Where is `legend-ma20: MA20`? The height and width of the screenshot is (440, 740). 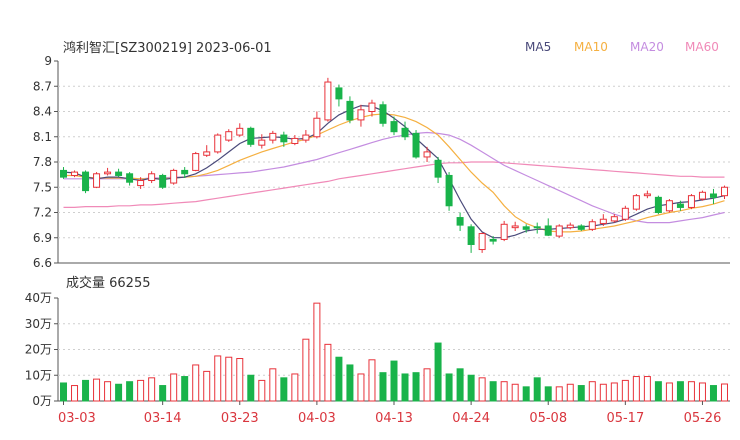 legend-ma20: MA20 is located at coordinates (647, 47).